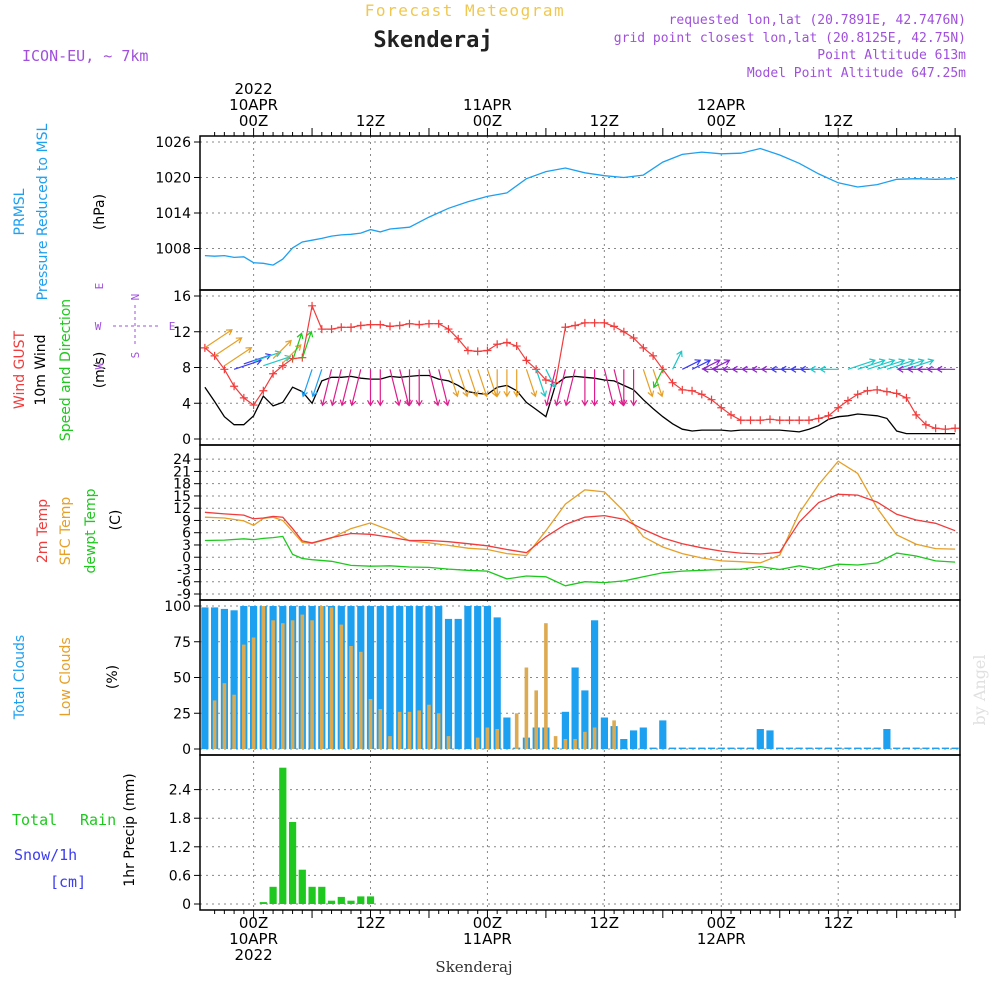  I want to click on x-label-top: 11APR, so click(487, 105).